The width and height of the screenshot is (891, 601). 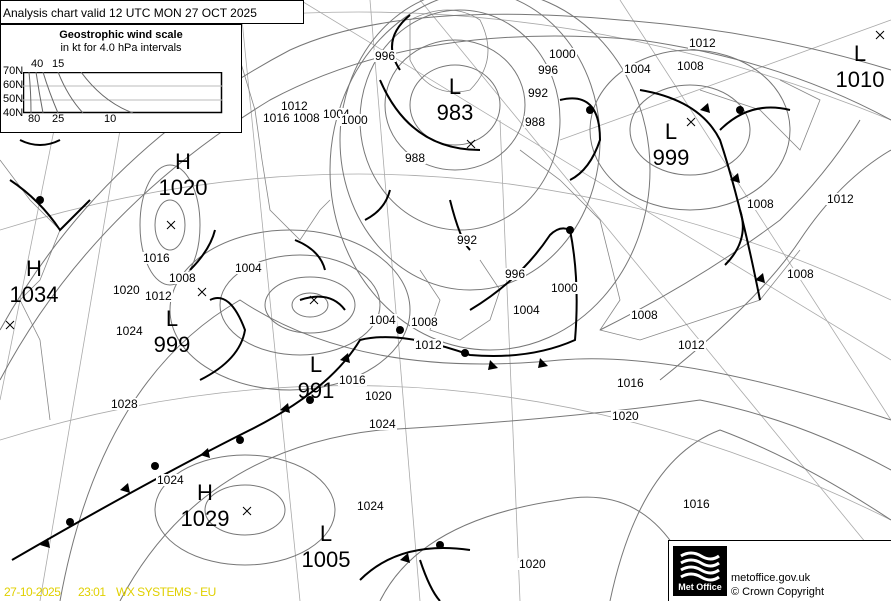 I want to click on pressure-center: H 1020, so click(x=183, y=175).